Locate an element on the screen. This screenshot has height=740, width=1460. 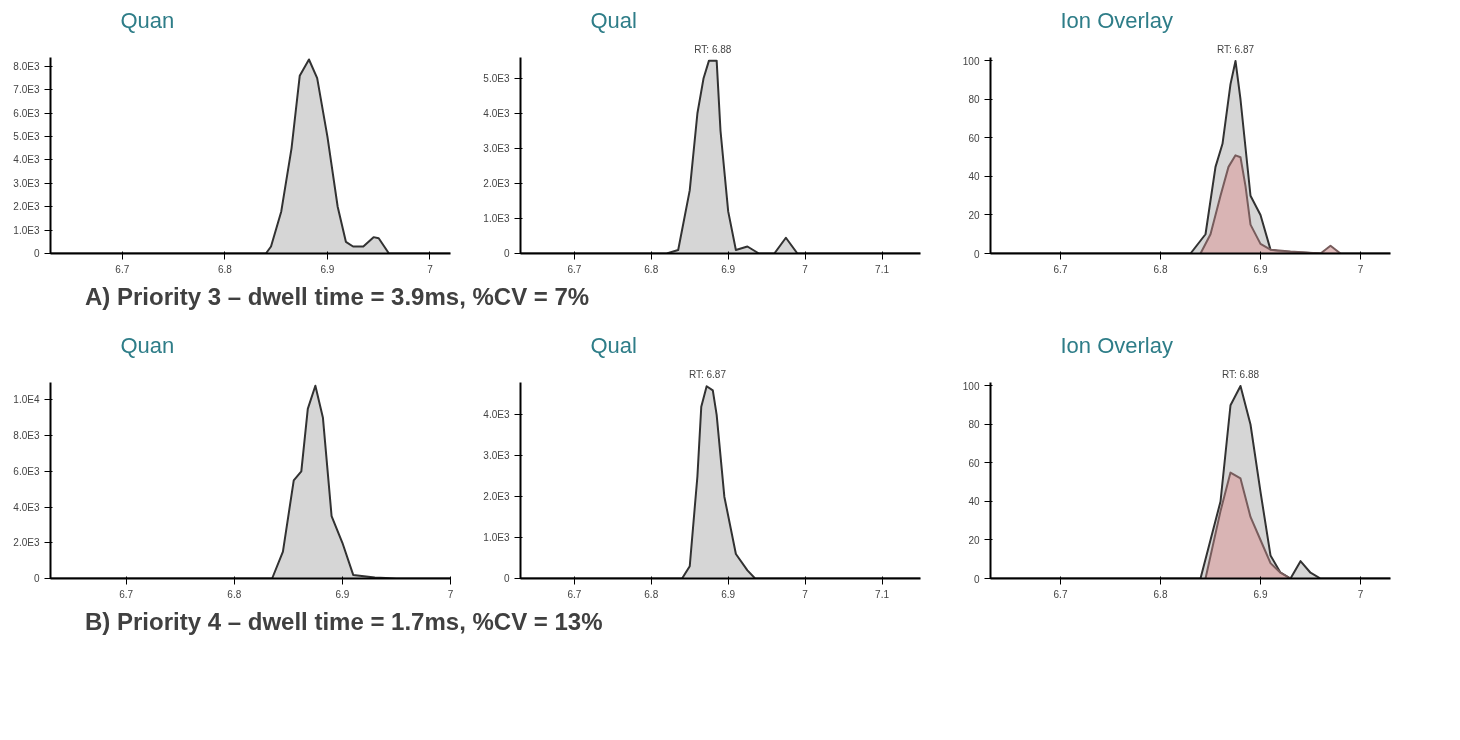
text: B) Priority 4 – dwell time = 1.7ms, %CV = 13% is located at coordinates (344, 622).